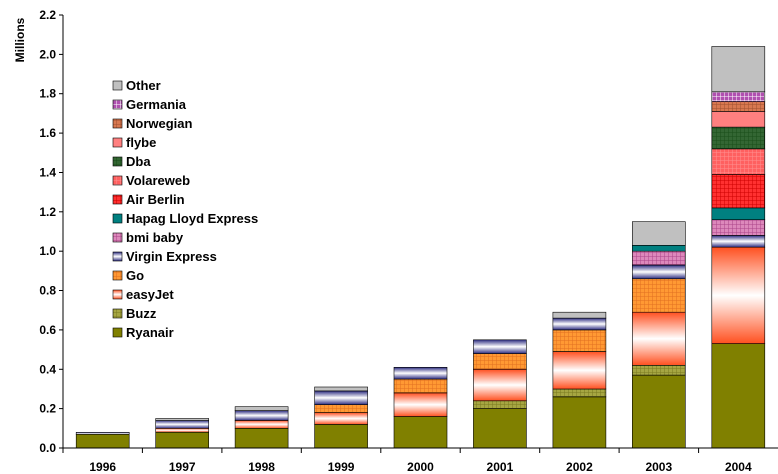  What do you see at coordinates (500, 467) in the screenshot?
I see `x-tick-label: 2001` at bounding box center [500, 467].